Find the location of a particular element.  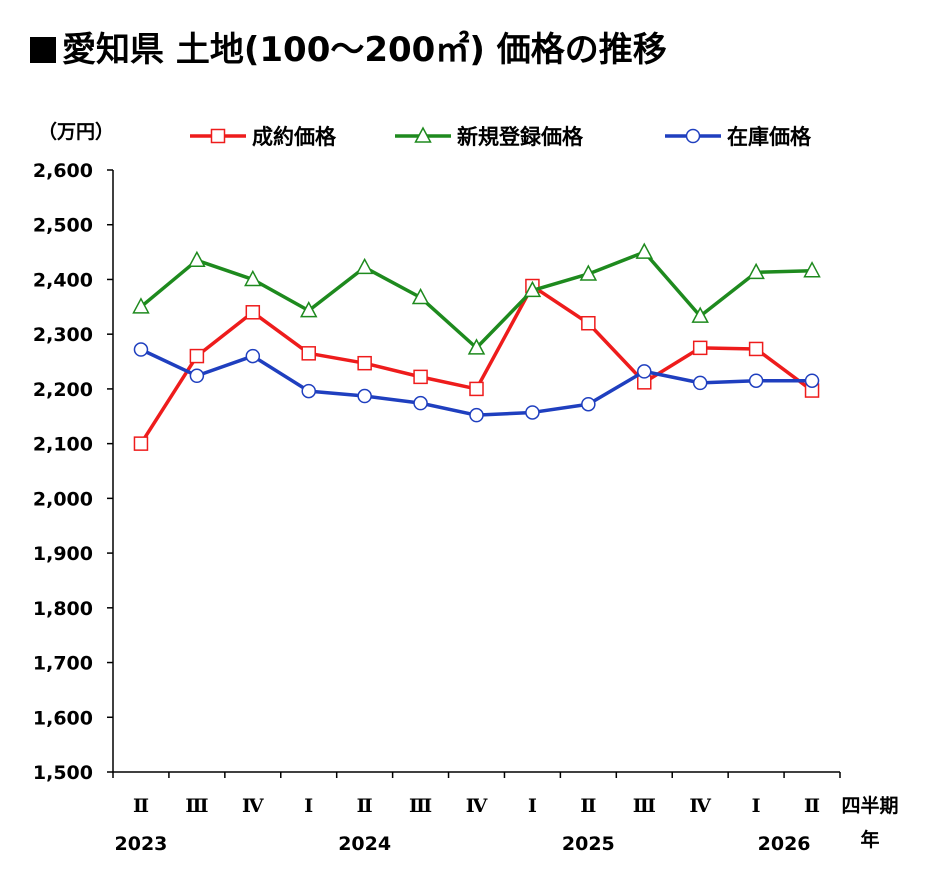

y-tick-label: 2,600 is located at coordinates (63, 171).